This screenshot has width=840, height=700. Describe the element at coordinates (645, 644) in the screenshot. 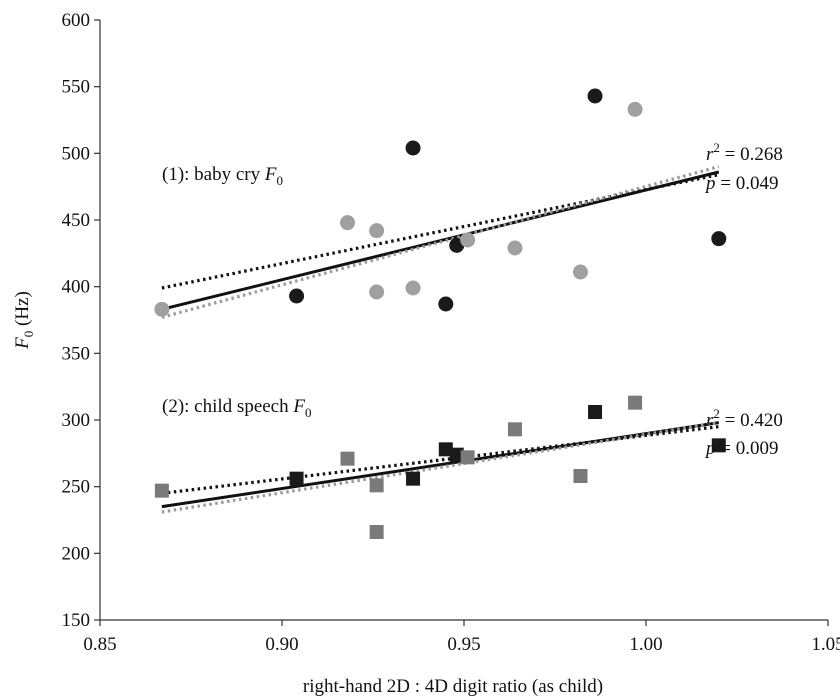

I see `x-tick-label: 1.00` at that location.